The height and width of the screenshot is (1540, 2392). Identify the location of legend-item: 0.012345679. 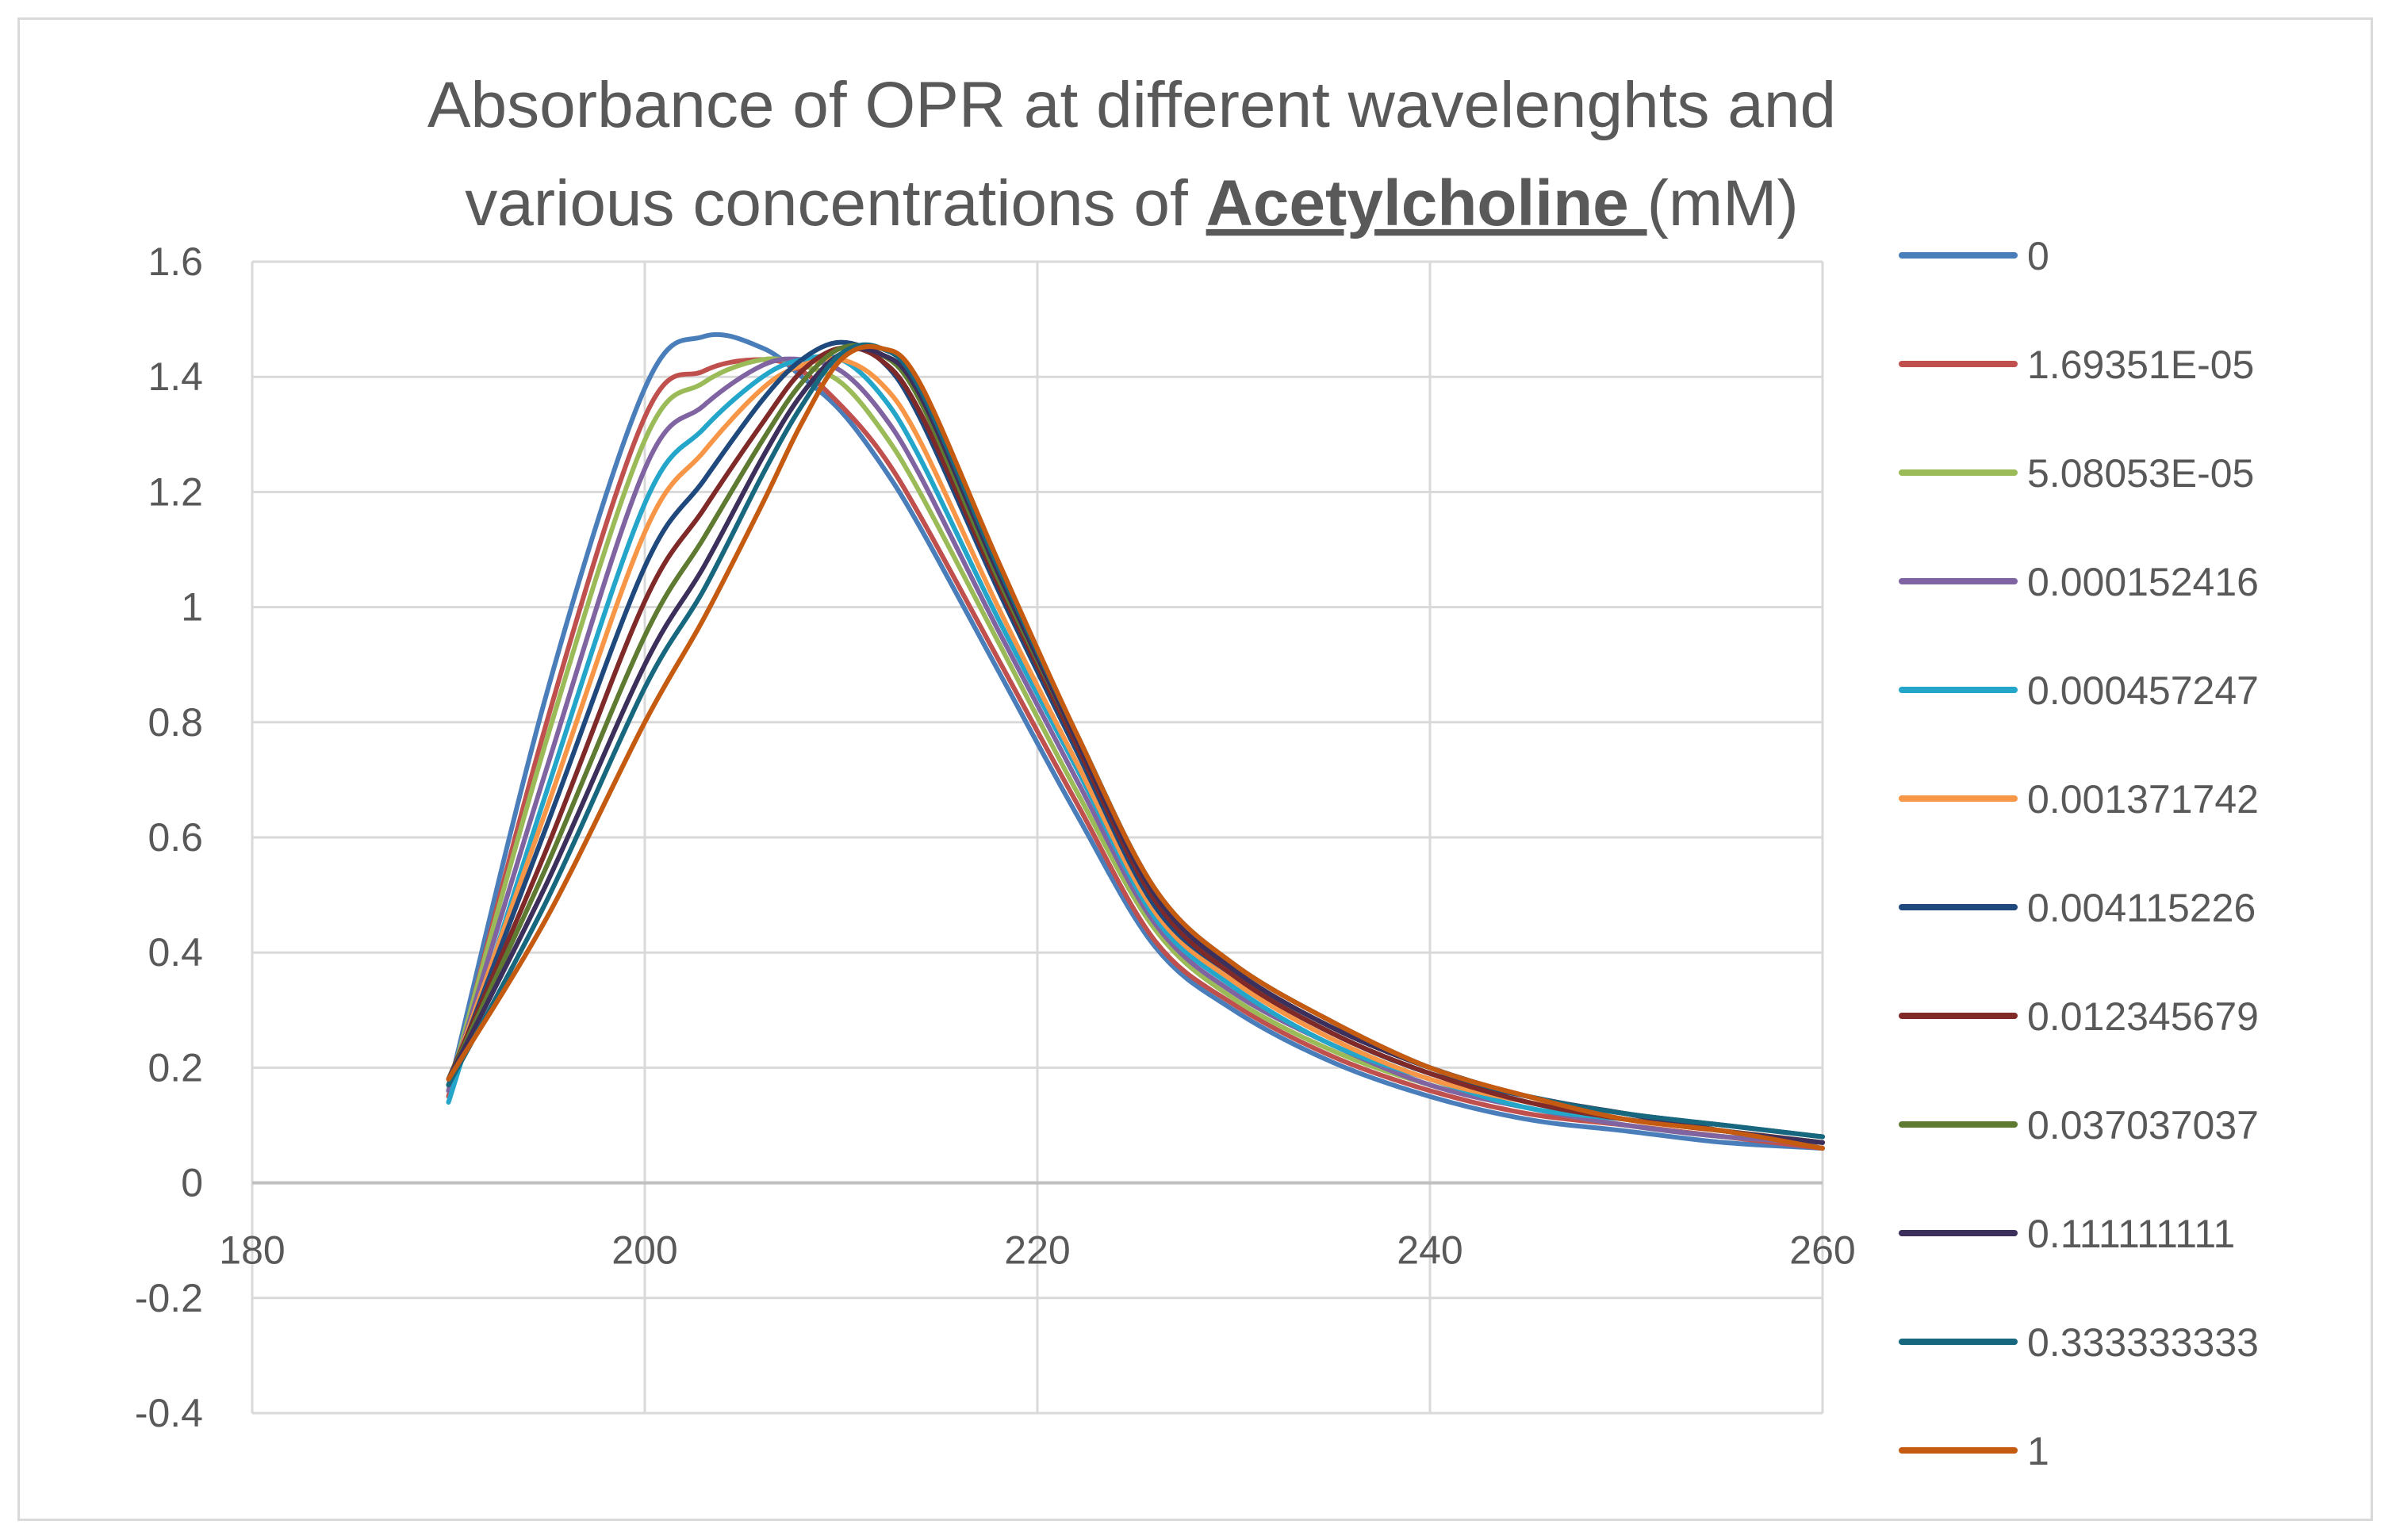
(2079, 1016).